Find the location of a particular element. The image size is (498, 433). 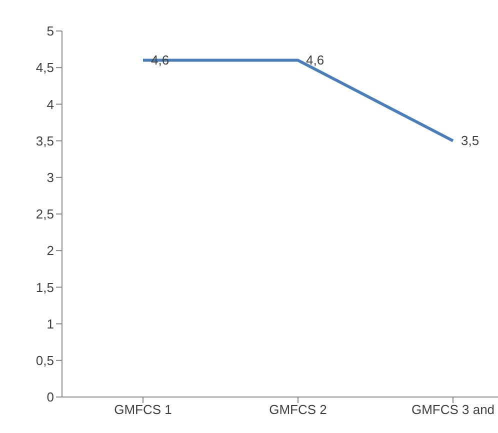

y-tick-label: 3 is located at coordinates (50, 178).